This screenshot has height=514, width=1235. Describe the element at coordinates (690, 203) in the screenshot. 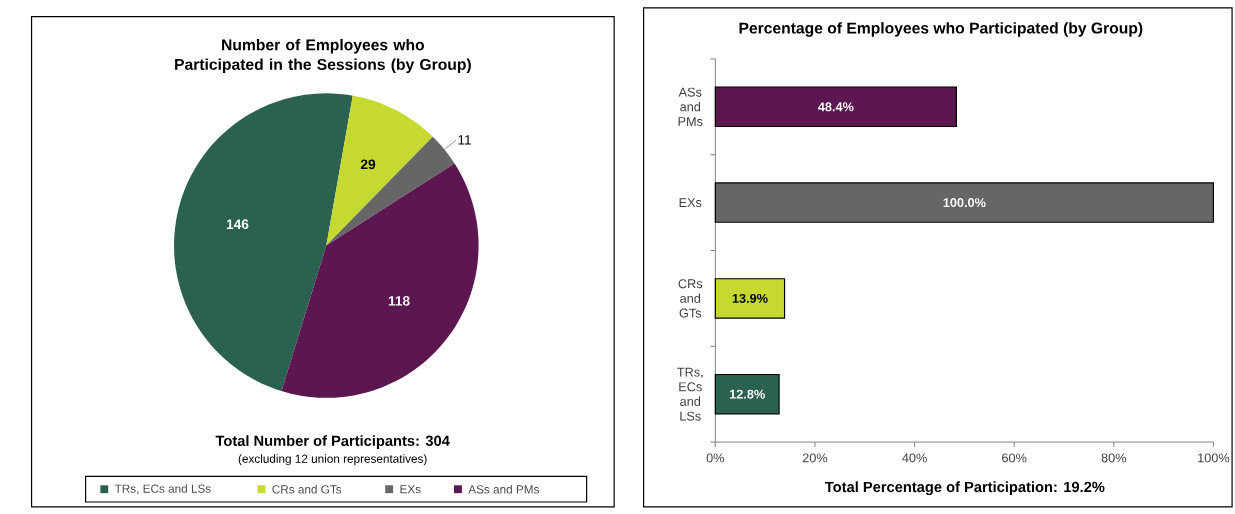

I see `y-tick-label: EXs` at that location.